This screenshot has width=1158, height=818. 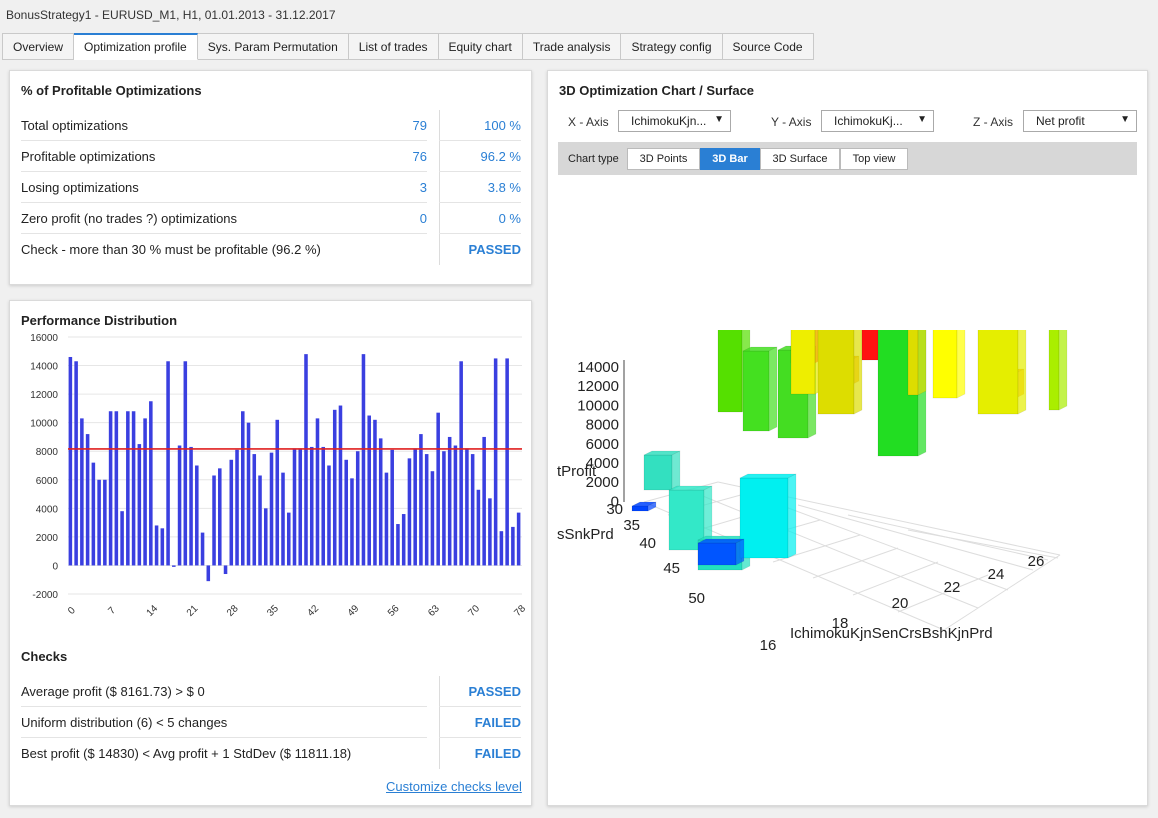 I want to click on x-tick-label: 18, so click(x=840, y=623).